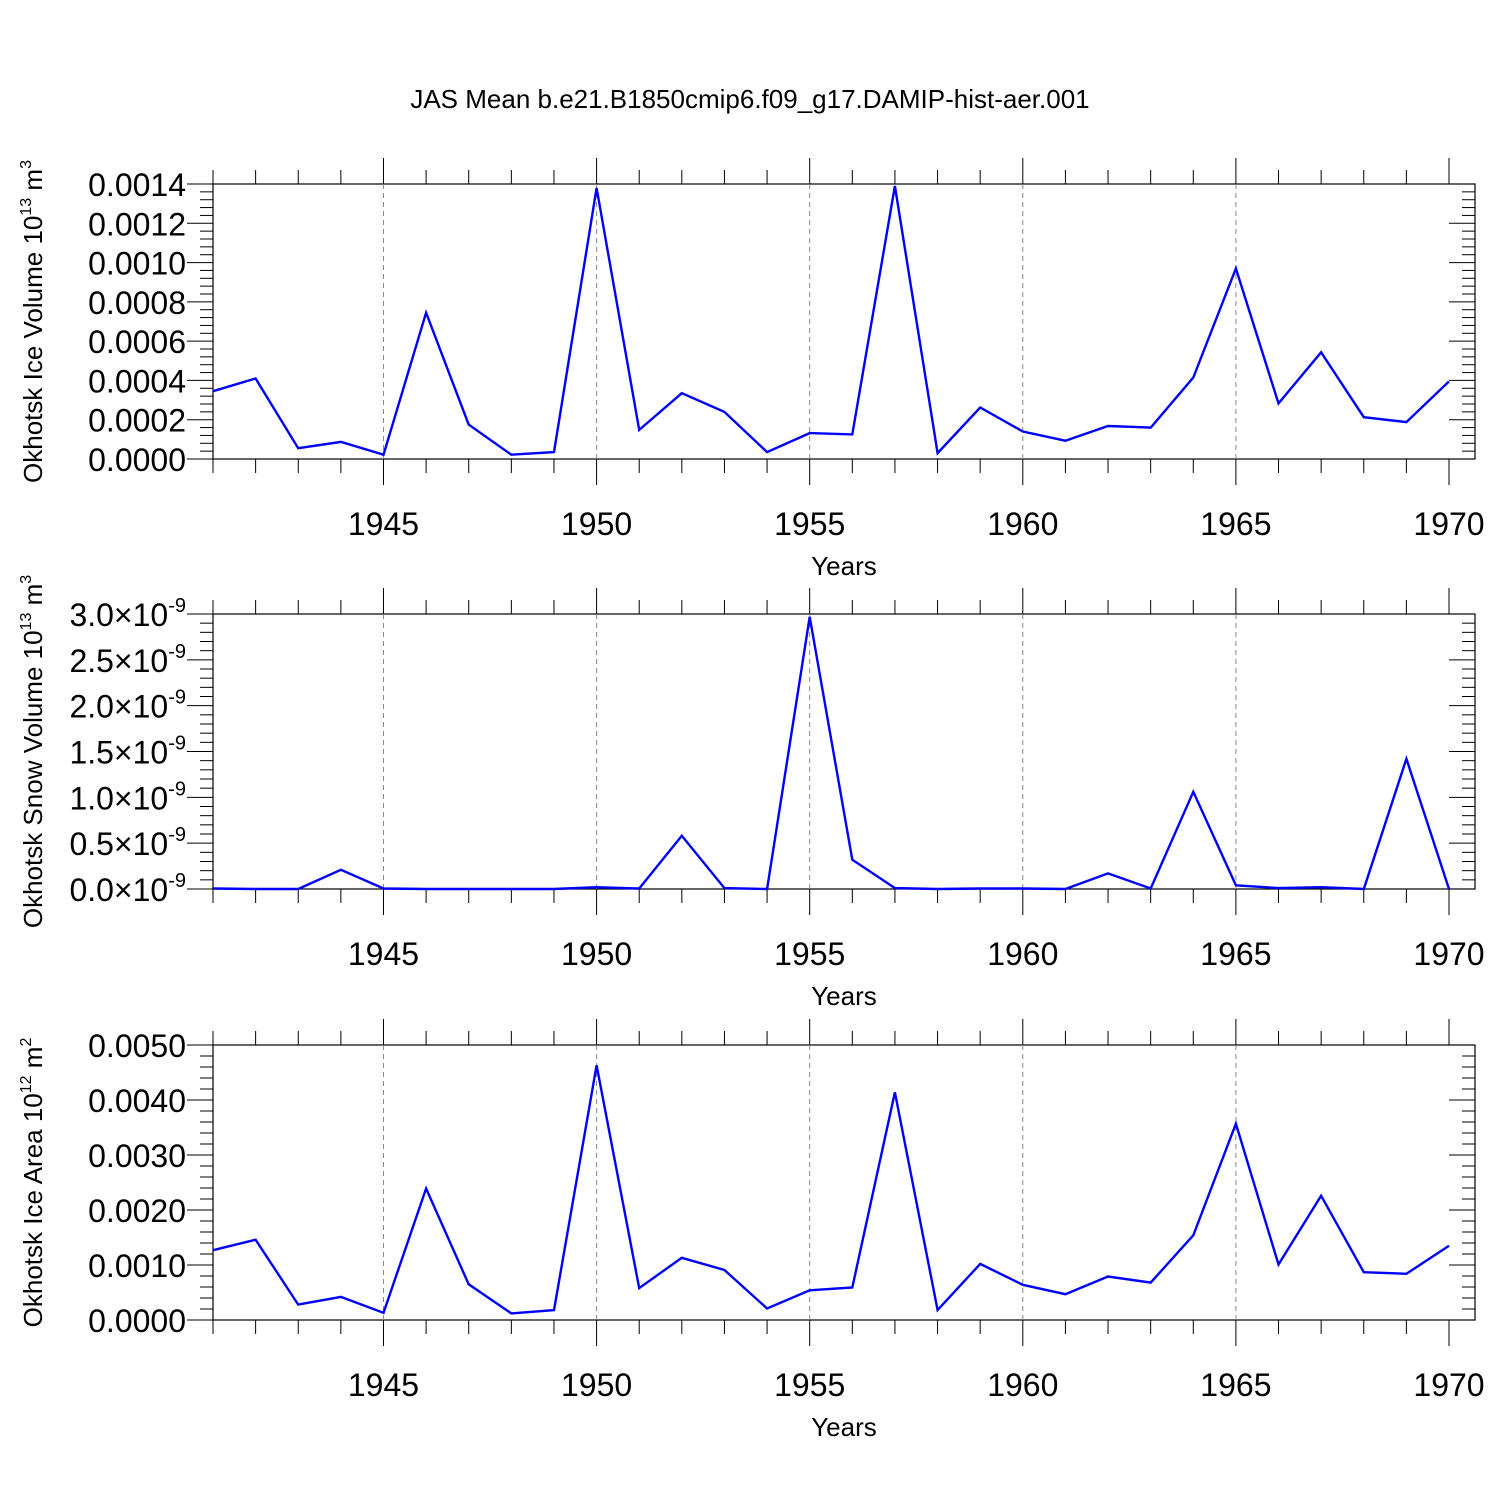 The image size is (1500, 1500). I want to click on y-tick-label: 0.0006, so click(137, 342).